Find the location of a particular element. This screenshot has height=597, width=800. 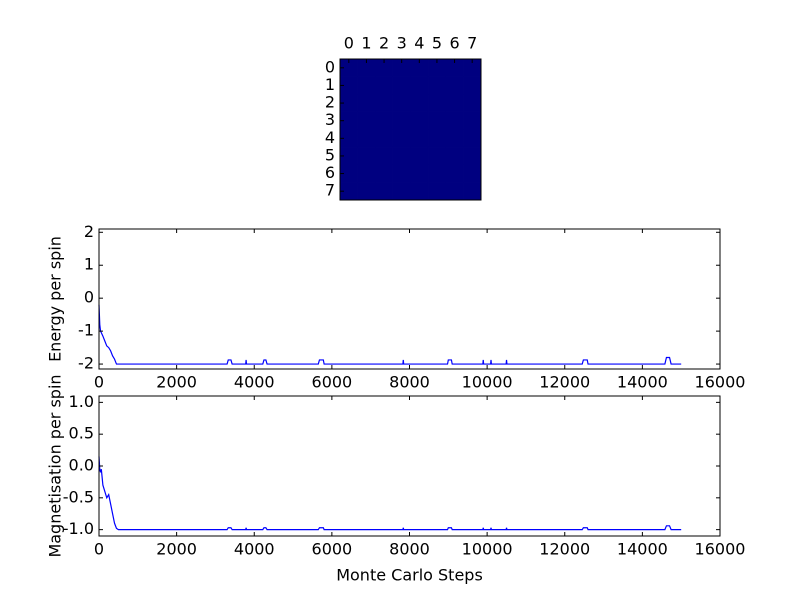

x-tick-label: 6 is located at coordinates (454, 43).